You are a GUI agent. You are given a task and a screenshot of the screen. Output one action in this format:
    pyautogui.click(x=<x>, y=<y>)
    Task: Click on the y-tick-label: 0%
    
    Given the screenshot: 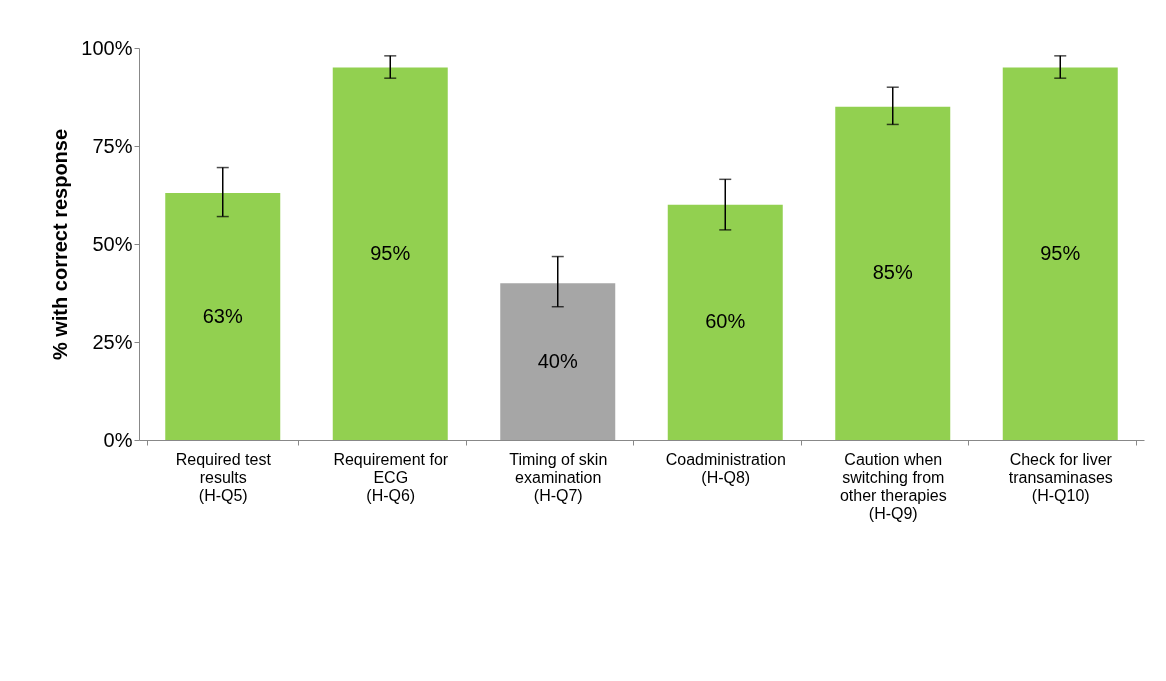 What is the action you would take?
    pyautogui.click(x=118, y=439)
    